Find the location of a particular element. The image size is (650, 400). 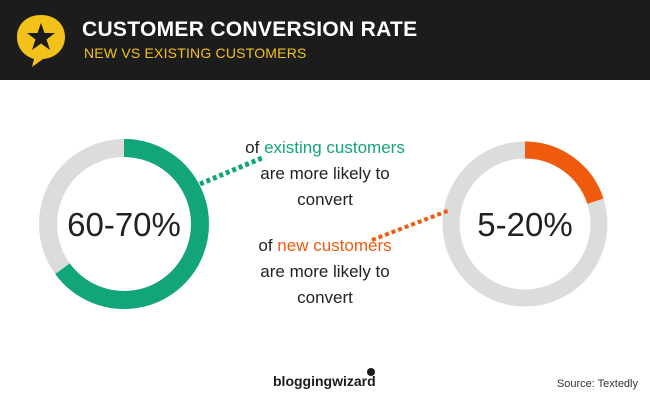

donut-new-customers: 5-20% is located at coordinates (525, 224).